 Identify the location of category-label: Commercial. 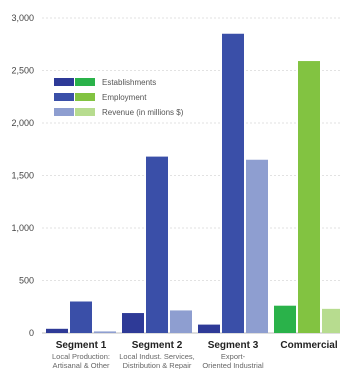
(308, 345).